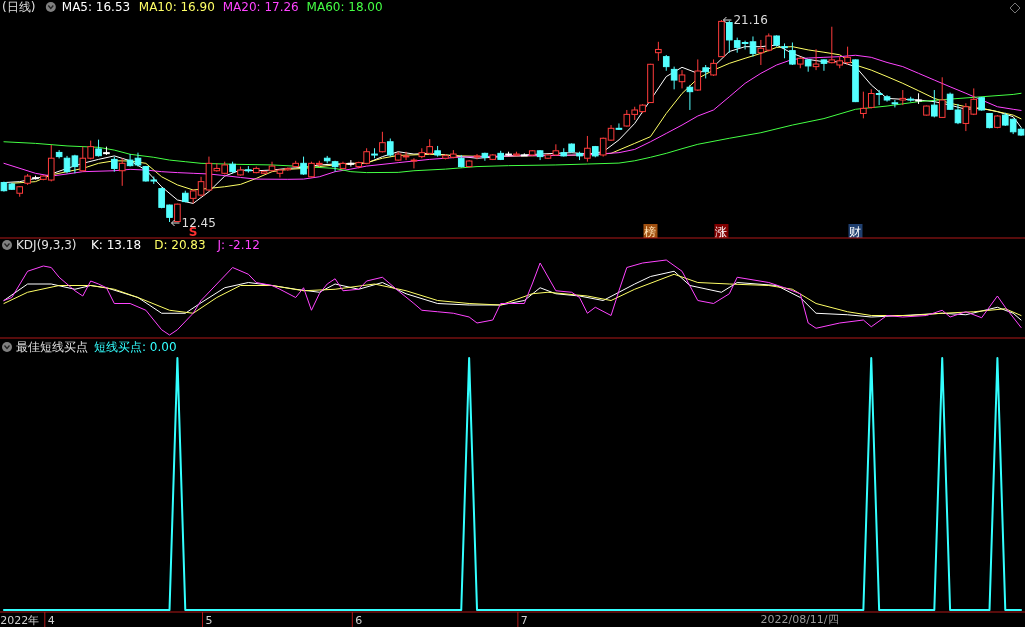 The height and width of the screenshot is (627, 1025). What do you see at coordinates (799, 619) in the screenshot?
I see `text: 2022/08/11/四` at bounding box center [799, 619].